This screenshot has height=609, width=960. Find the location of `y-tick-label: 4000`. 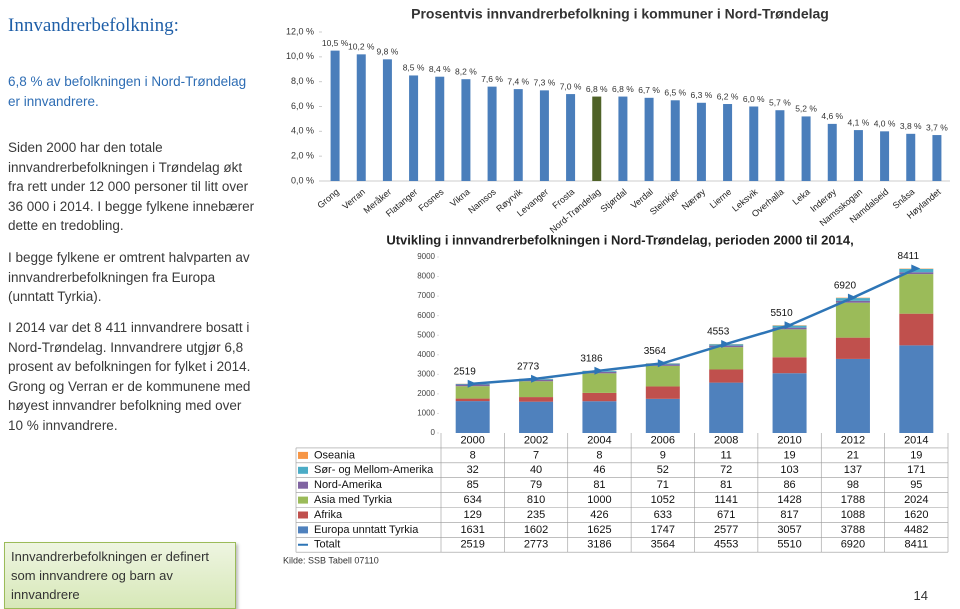

y-tick-label: 4000 is located at coordinates (426, 354).